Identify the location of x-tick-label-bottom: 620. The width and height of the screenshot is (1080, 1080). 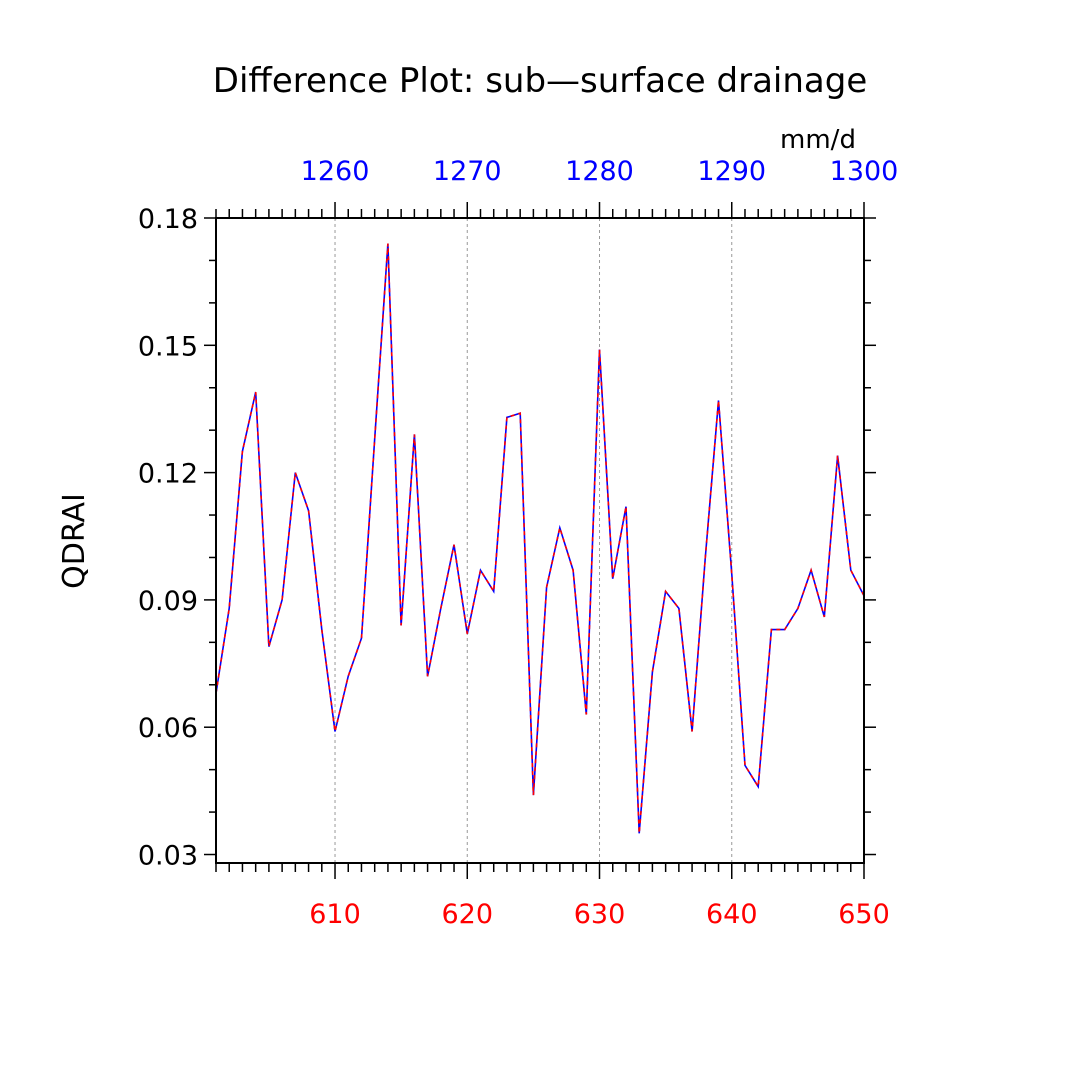
(467, 914).